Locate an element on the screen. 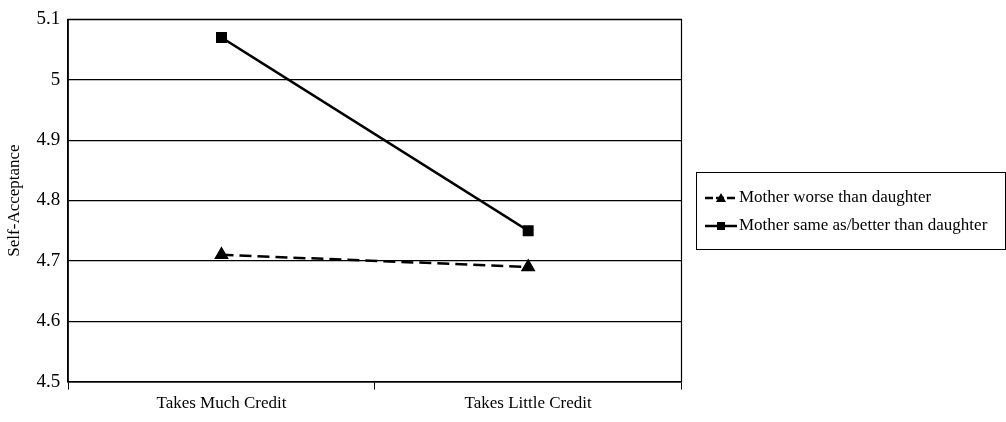 The image size is (1006, 422). x-tick-label: Takes Much Credit is located at coordinates (221, 403).